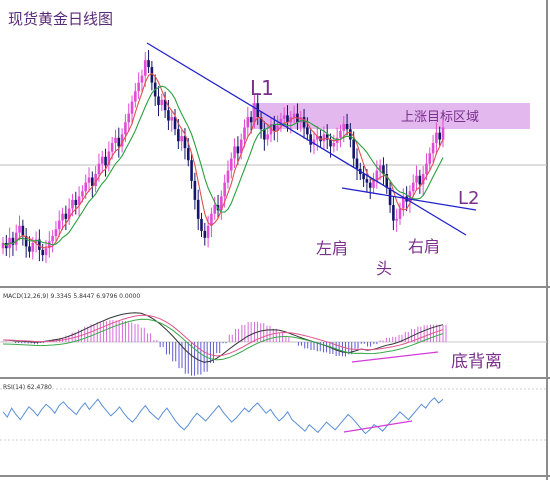 The height and width of the screenshot is (480, 550). I want to click on rsi-line, so click(223, 416).